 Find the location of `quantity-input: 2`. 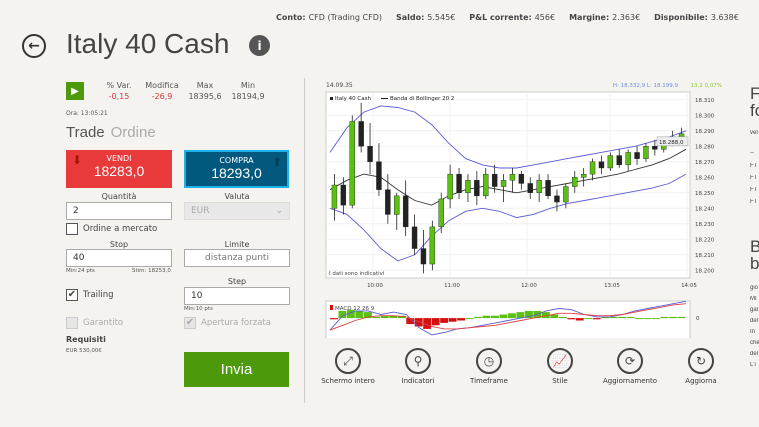

quantity-input: 2 is located at coordinates (119, 211).